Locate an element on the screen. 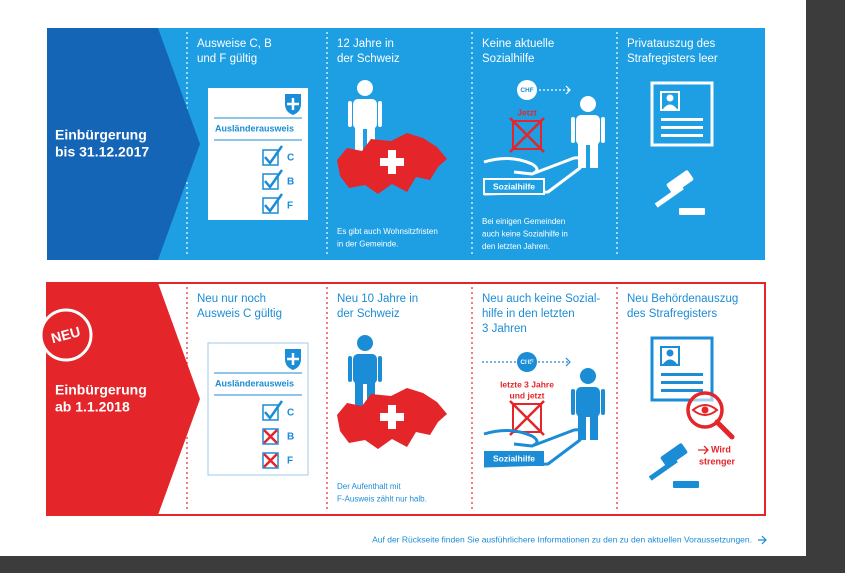 The height and width of the screenshot is (573, 845). column-note: Es gibt auch Wohnsitzfristen is located at coordinates (387, 231).